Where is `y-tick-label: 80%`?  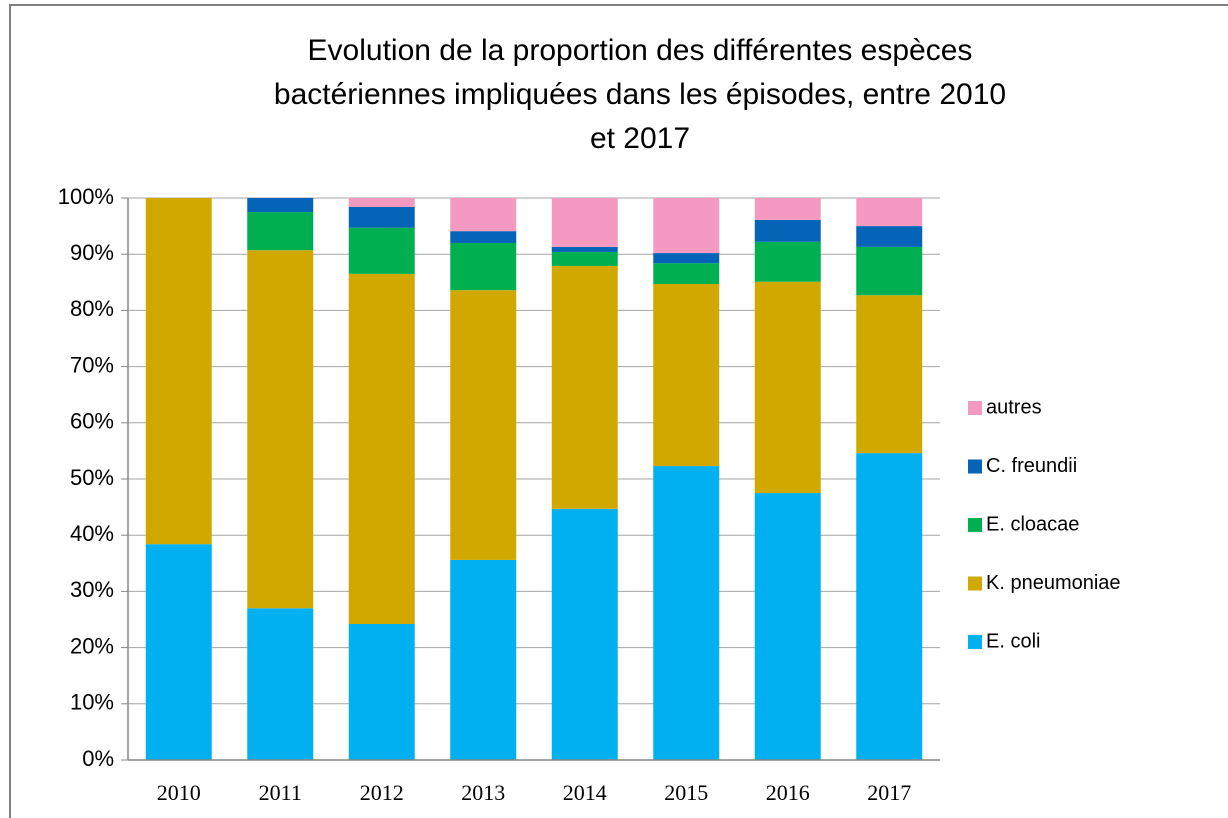
y-tick-label: 80% is located at coordinates (92, 308).